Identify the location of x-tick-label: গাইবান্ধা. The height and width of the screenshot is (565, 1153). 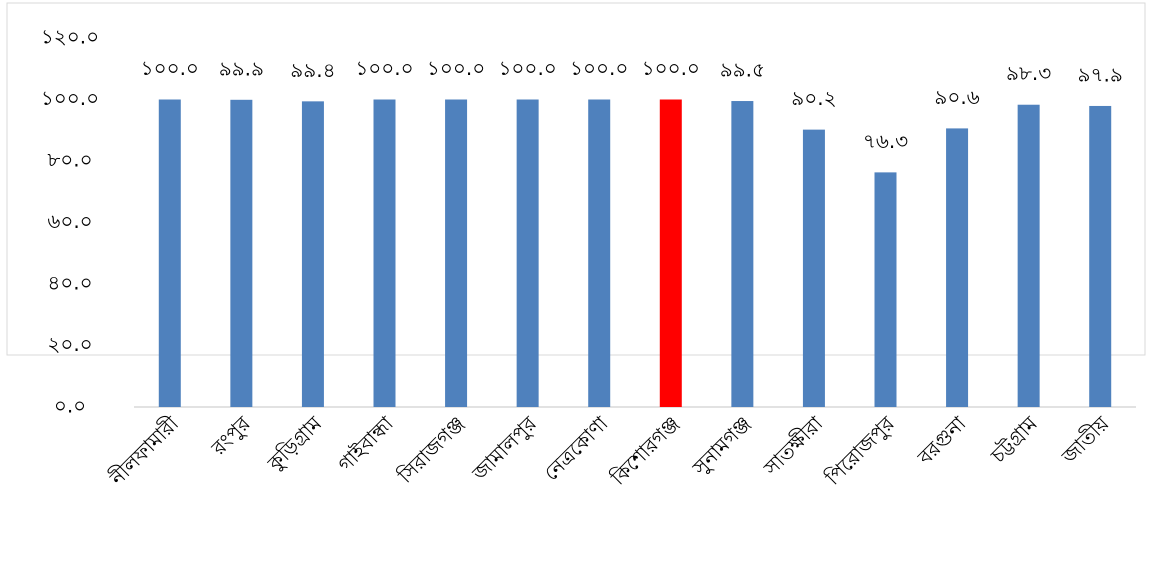
(366, 444).